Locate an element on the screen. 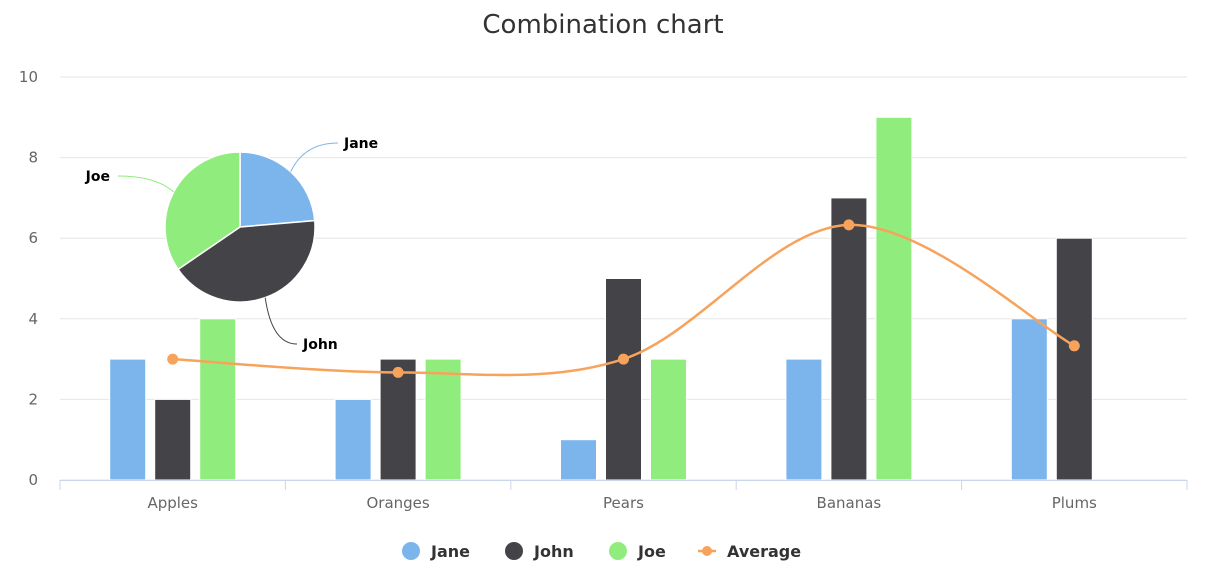  x-tick-label: Bananas is located at coordinates (849, 503).